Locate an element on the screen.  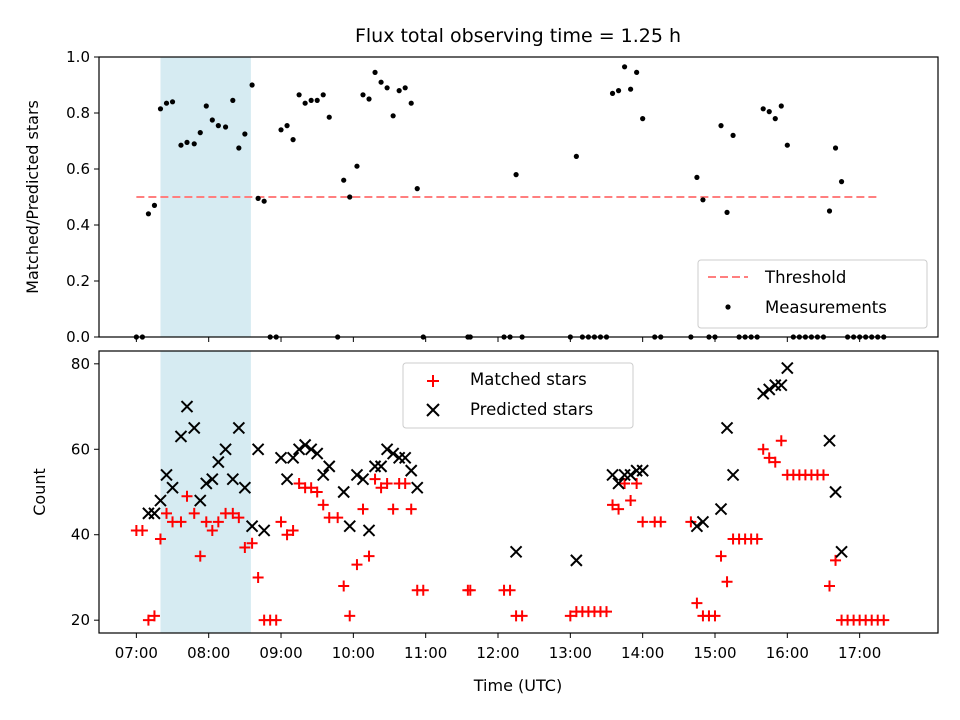
x-tick-label: 15:00 is located at coordinates (714, 653).